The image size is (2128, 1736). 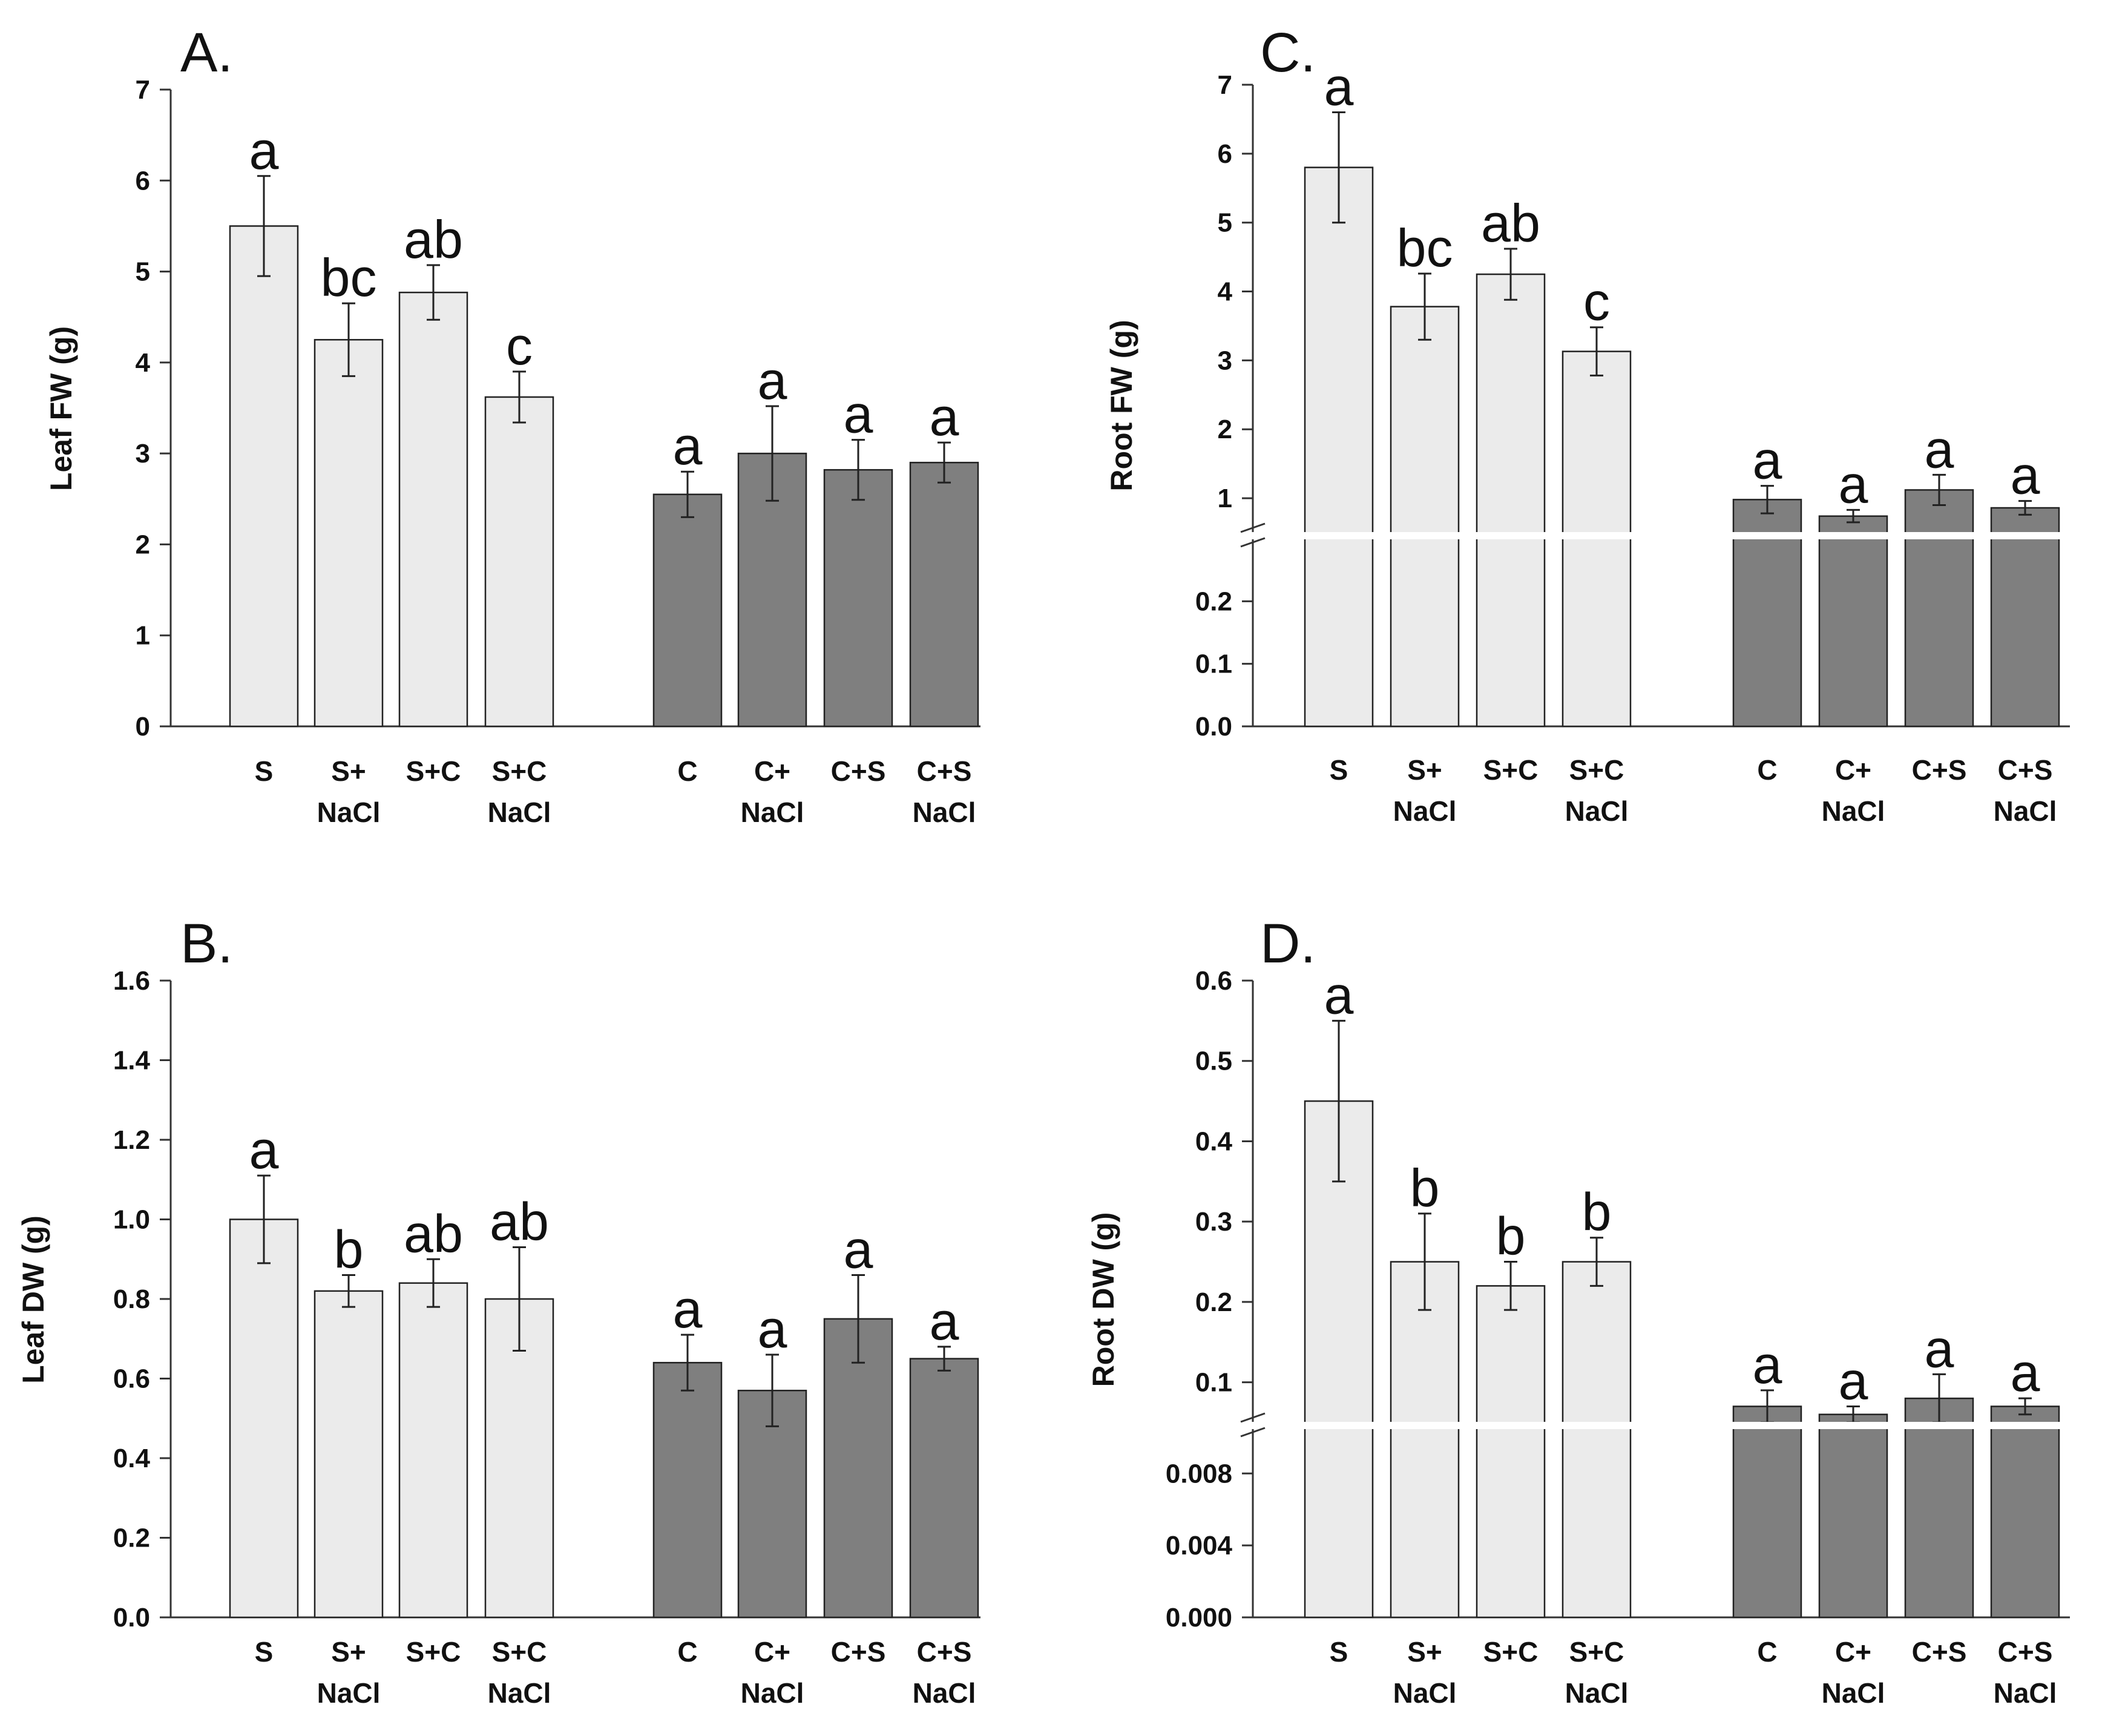 What do you see at coordinates (1121, 405) in the screenshot?
I see `y-axis-label: Root FW (g)` at bounding box center [1121, 405].